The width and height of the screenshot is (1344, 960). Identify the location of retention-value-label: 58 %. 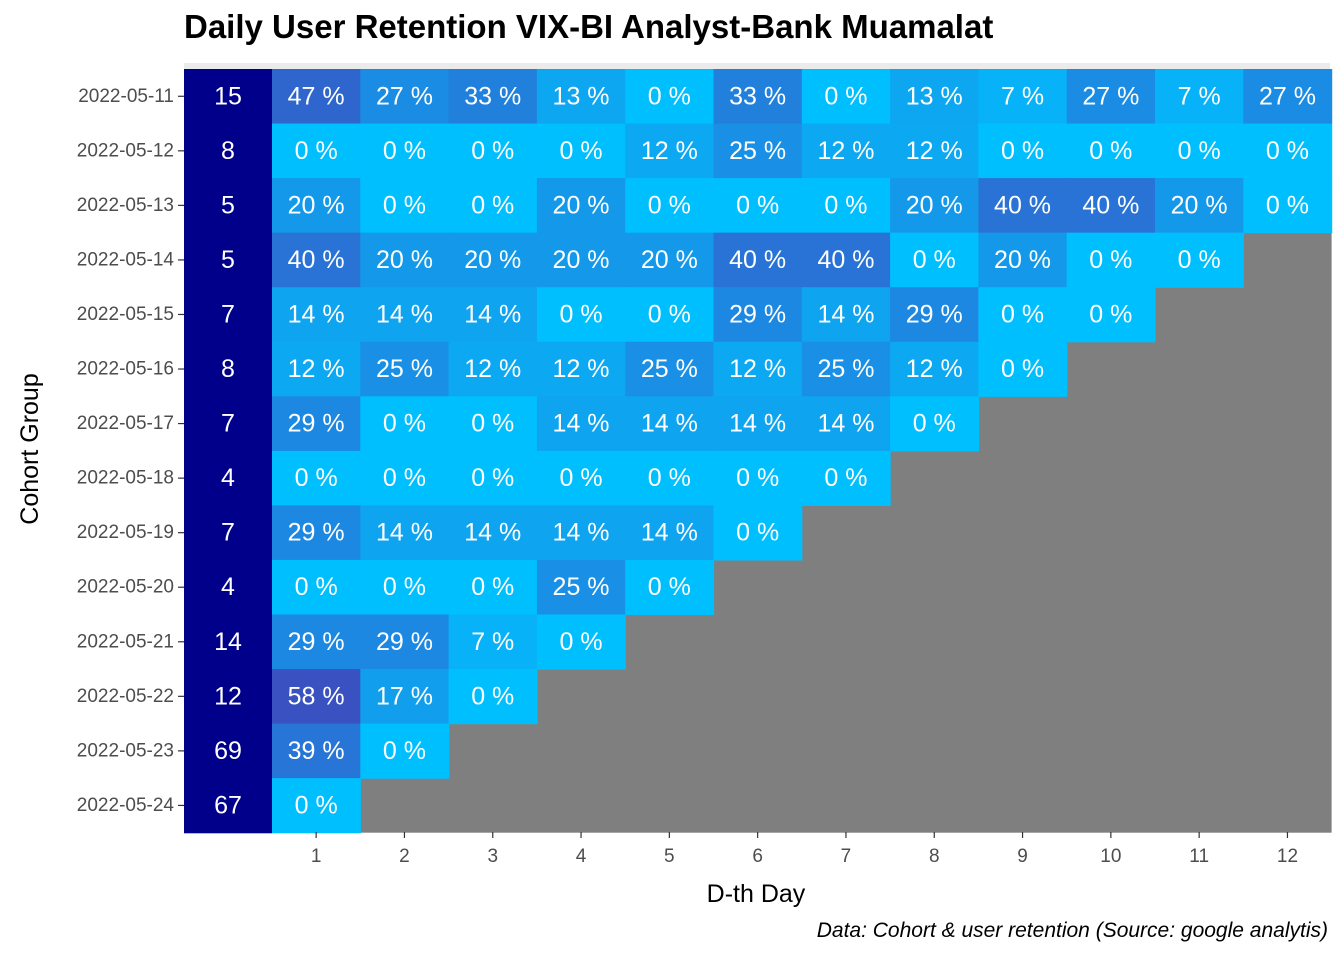
(316, 696).